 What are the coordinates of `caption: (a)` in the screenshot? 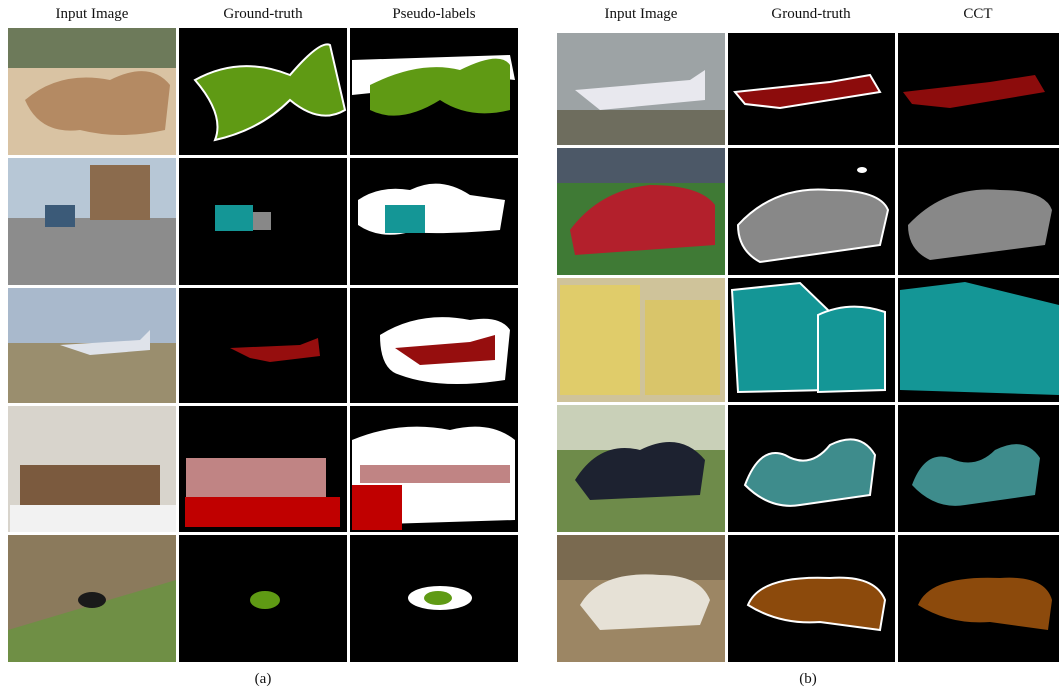 It's located at (263, 679).